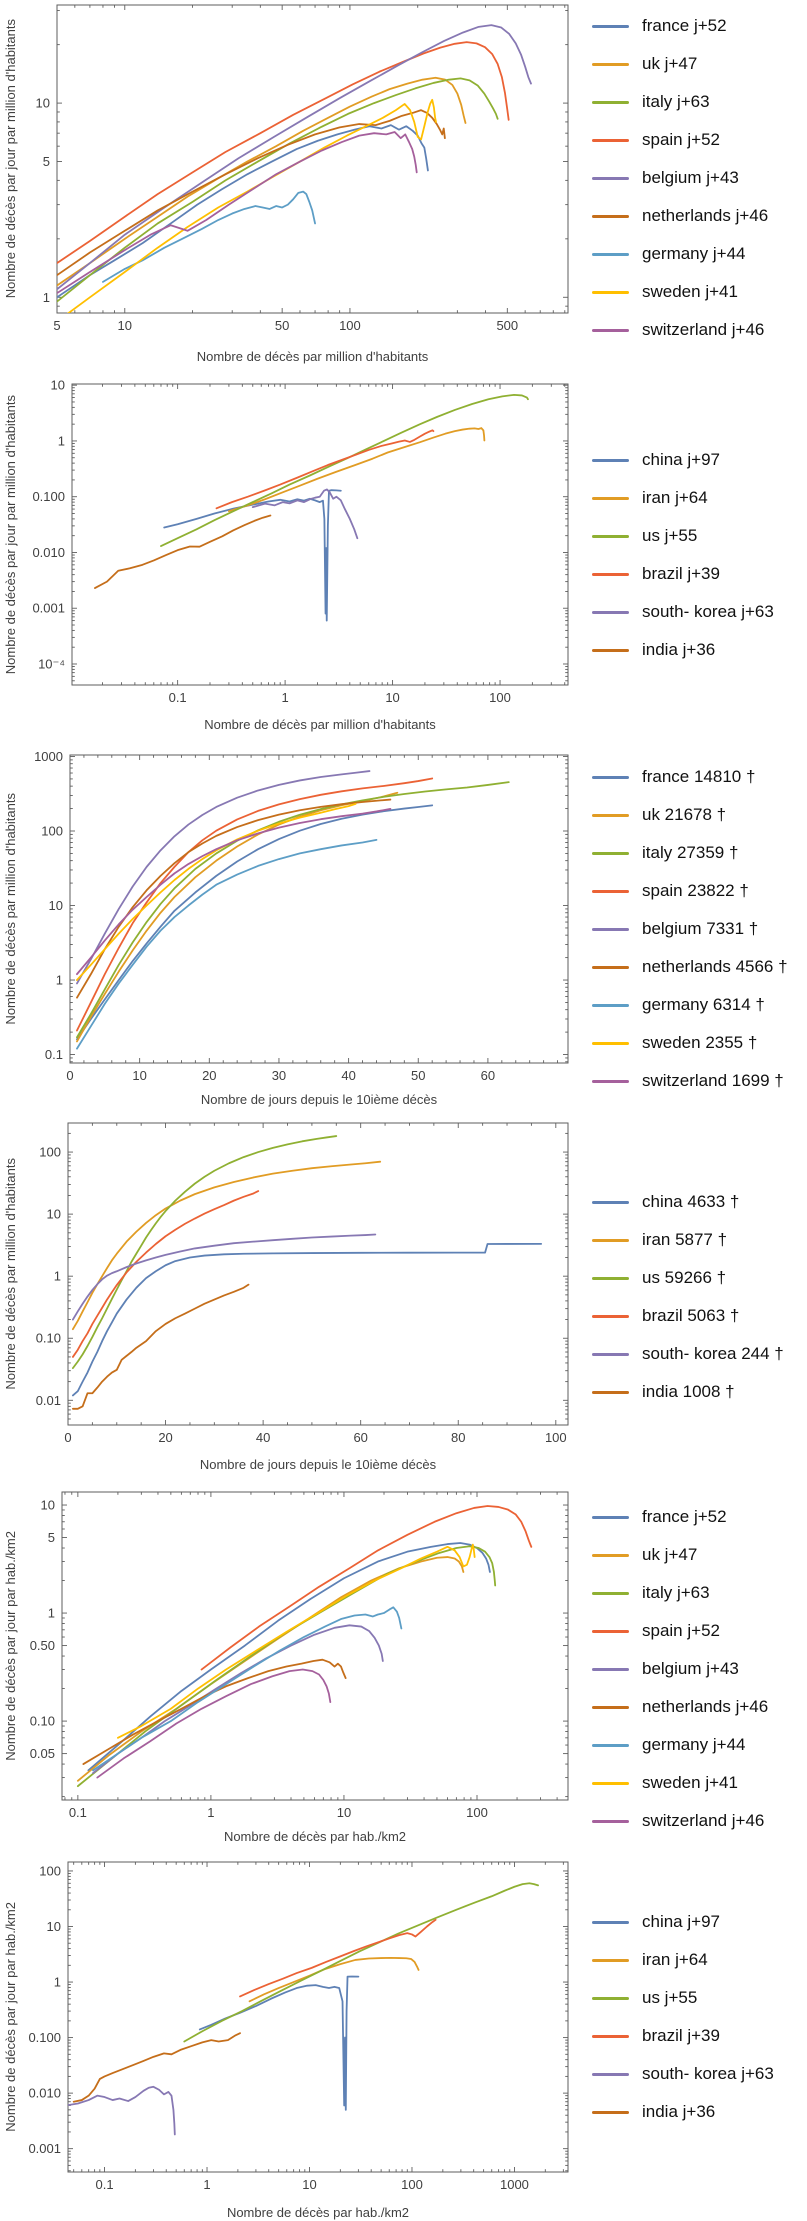  I want to click on x-tick-label: 0.1, so click(178, 697).